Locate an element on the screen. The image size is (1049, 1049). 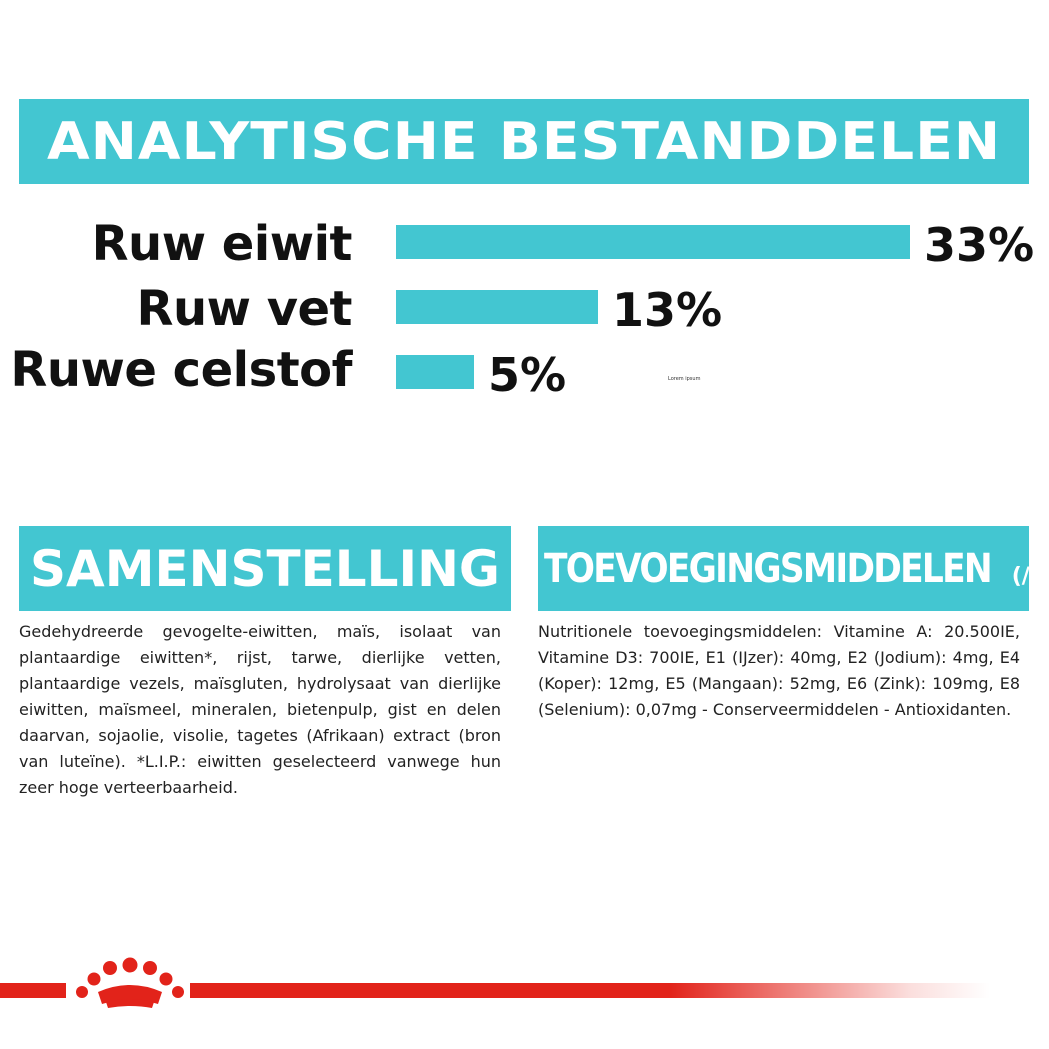
royal-canin-crown-icon is located at coordinates (130, 982).